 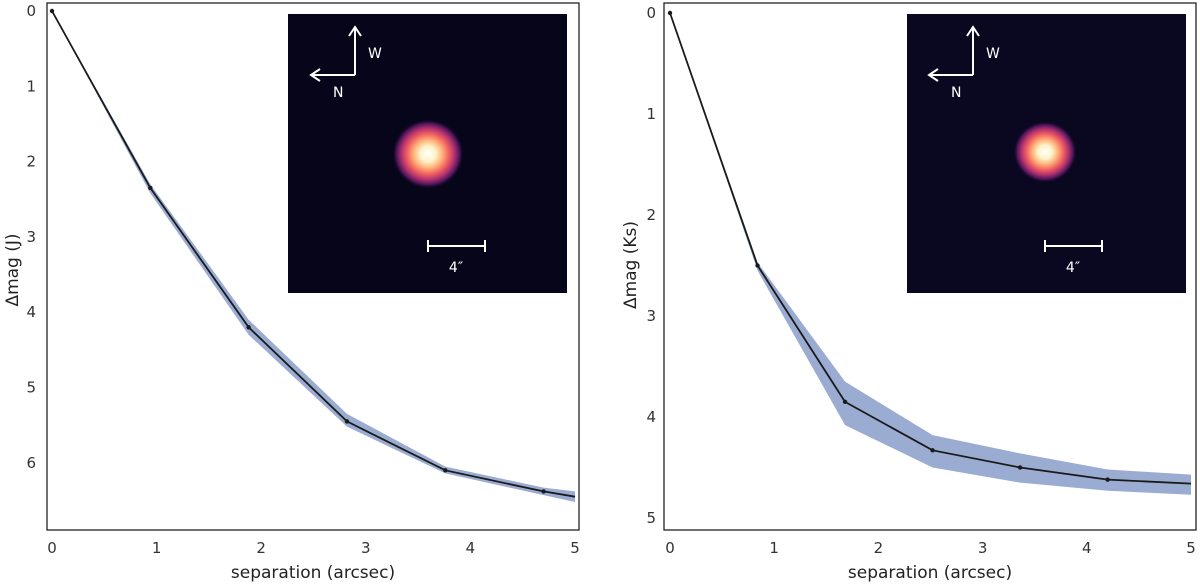 I want to click on y-tick-label: 6, so click(x=31, y=463).